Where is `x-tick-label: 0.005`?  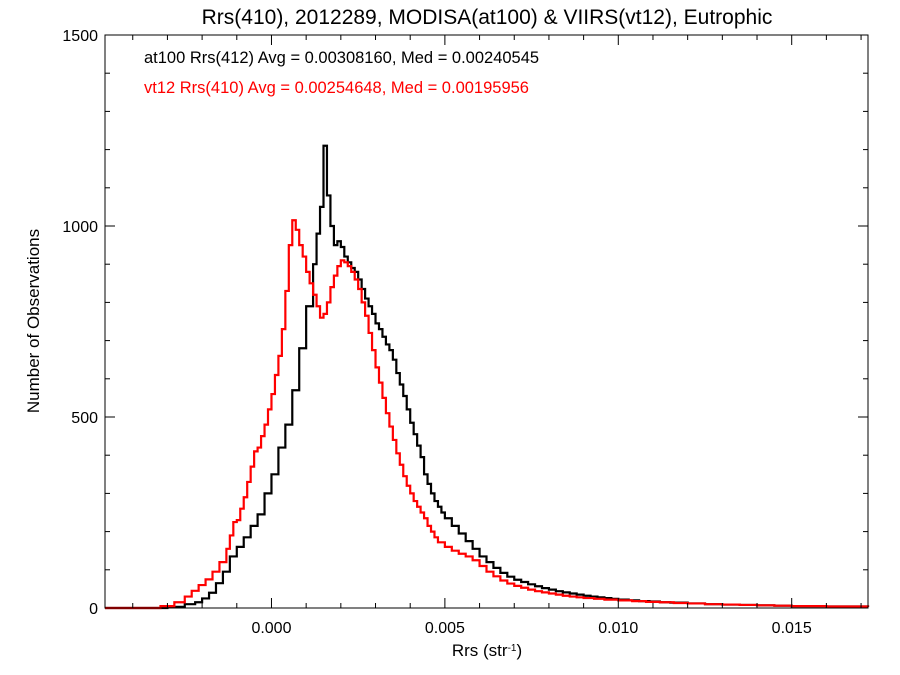
x-tick-label: 0.005 is located at coordinates (445, 628).